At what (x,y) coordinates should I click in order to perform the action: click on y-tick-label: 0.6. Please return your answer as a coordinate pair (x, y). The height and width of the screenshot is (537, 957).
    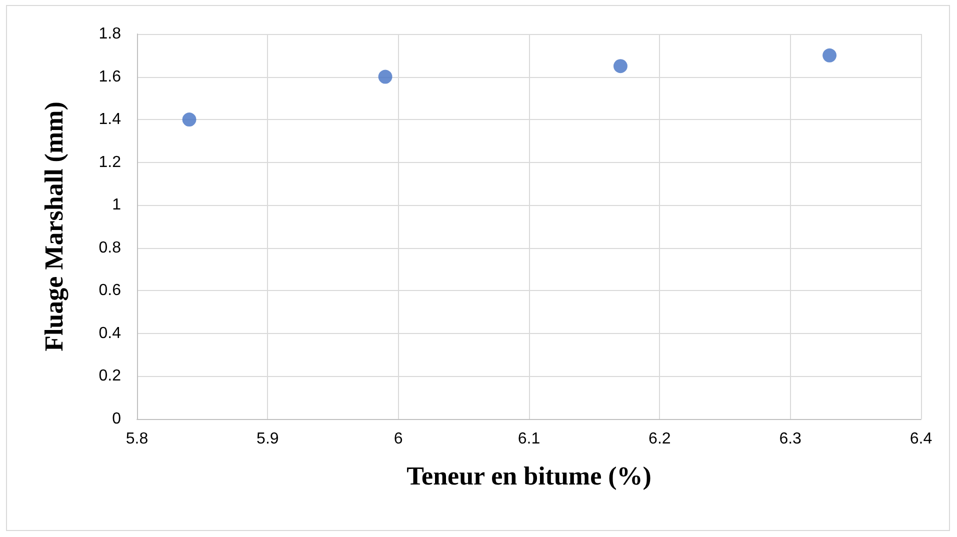
    Looking at the image, I should click on (110, 291).